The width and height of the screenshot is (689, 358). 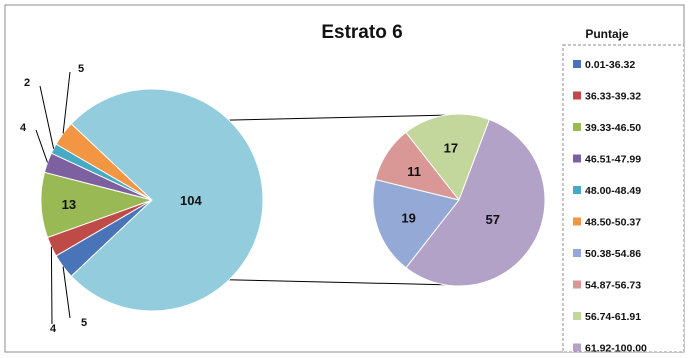 I want to click on legend-entry-2: 36.33-39.32, so click(x=607, y=97).